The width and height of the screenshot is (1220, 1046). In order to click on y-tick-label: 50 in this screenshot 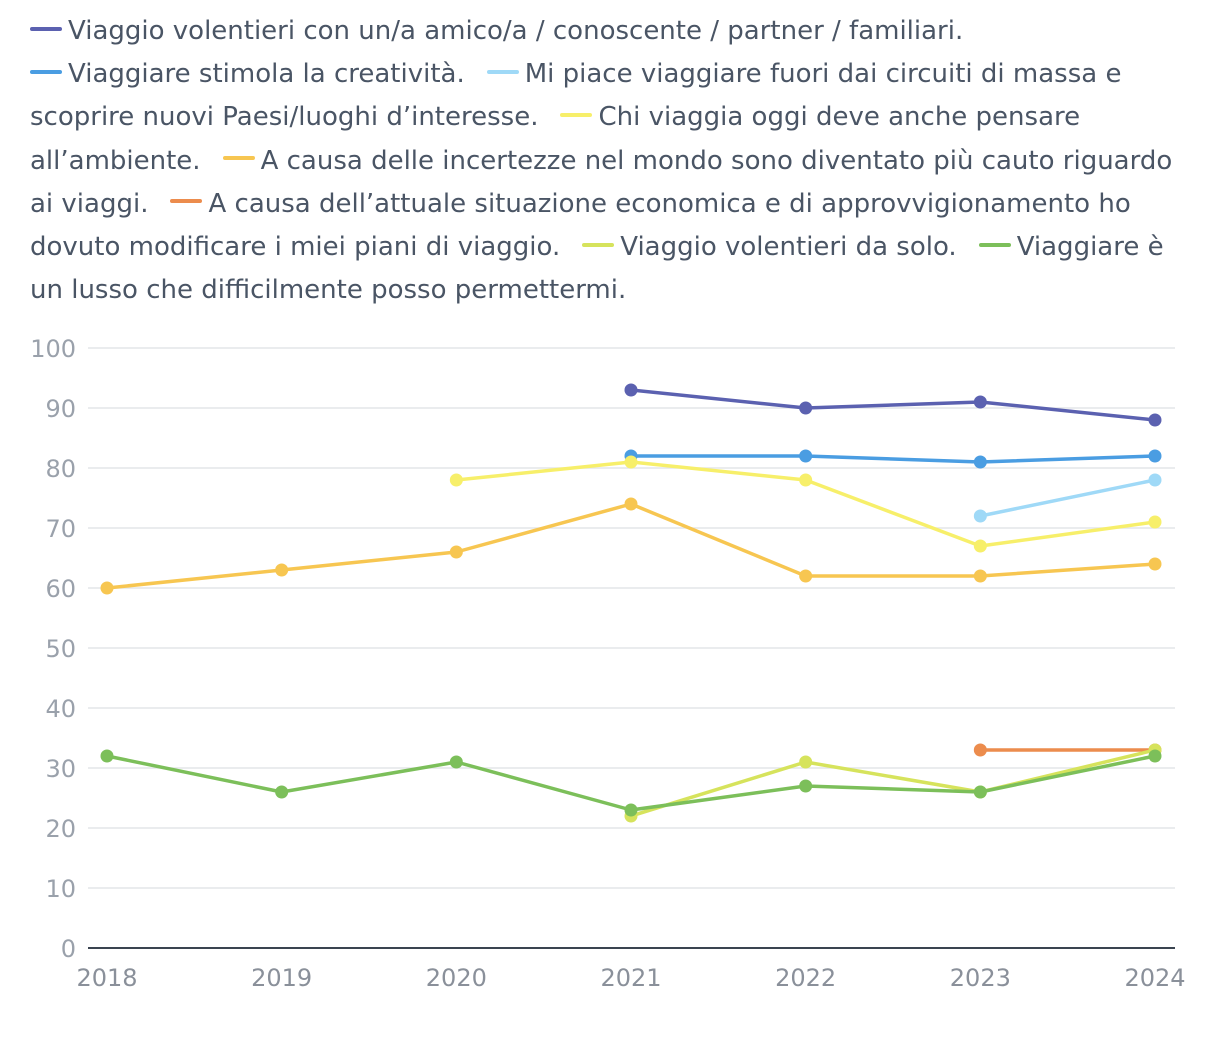, I will do `click(60, 649)`.